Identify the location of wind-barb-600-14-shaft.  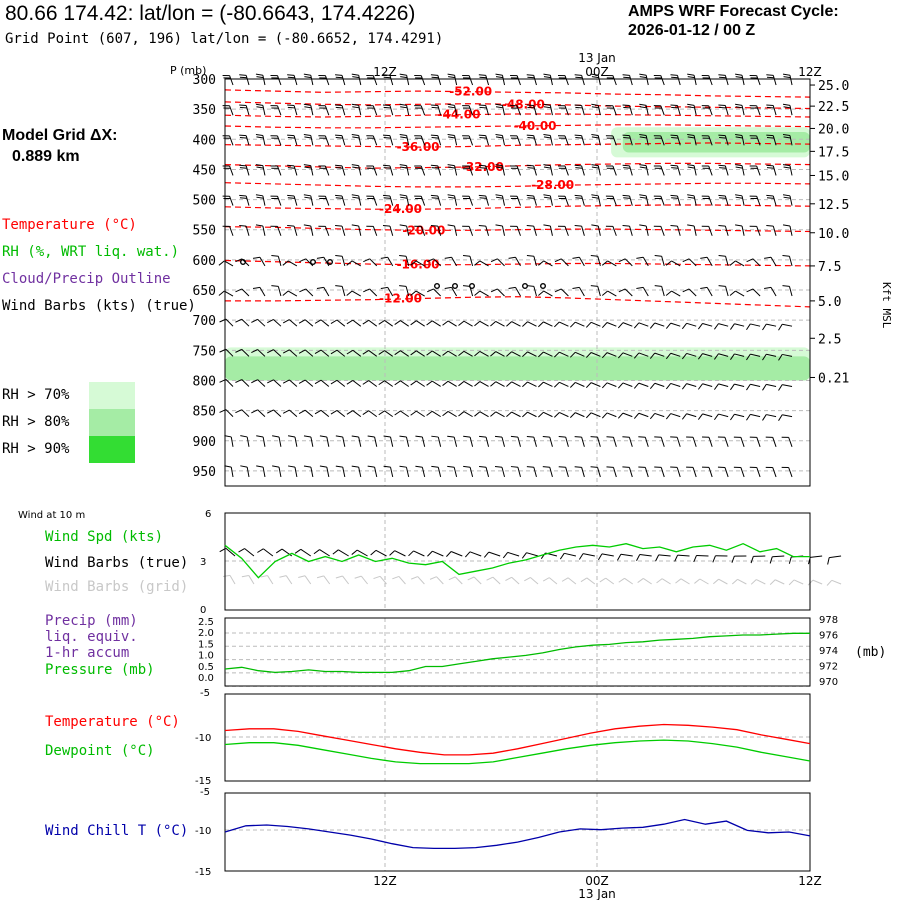
(454, 261).